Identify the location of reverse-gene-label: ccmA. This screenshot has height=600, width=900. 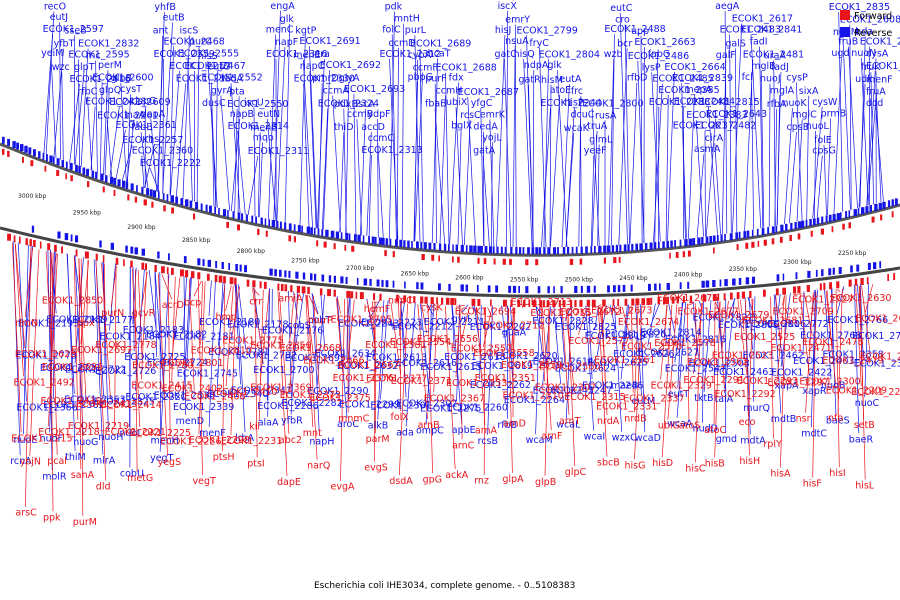
(336, 91).